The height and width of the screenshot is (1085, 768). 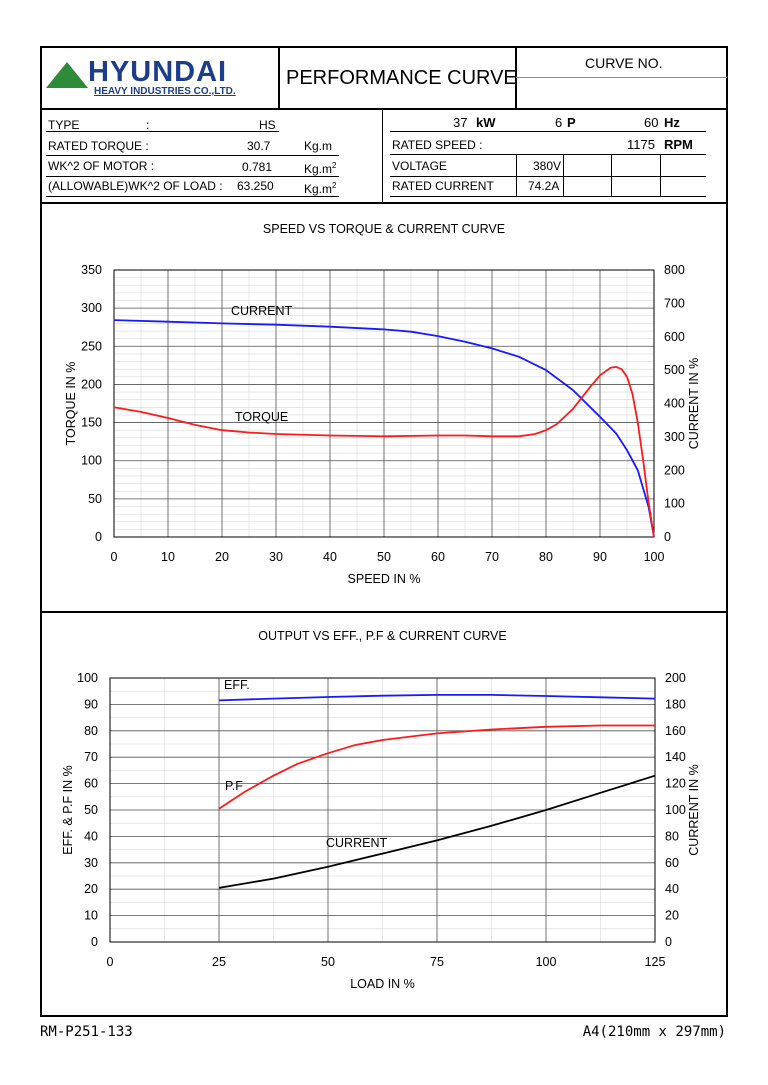 I want to click on x-tick-label: 10, so click(x=168, y=557).